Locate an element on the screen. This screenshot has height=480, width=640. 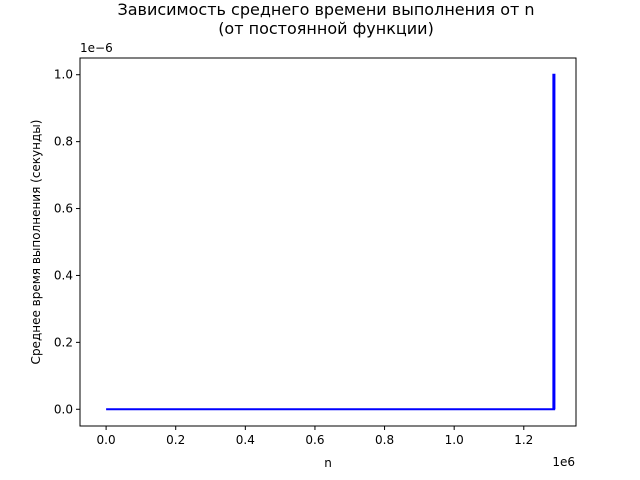
x-tick-label: 0.8 is located at coordinates (384, 440).